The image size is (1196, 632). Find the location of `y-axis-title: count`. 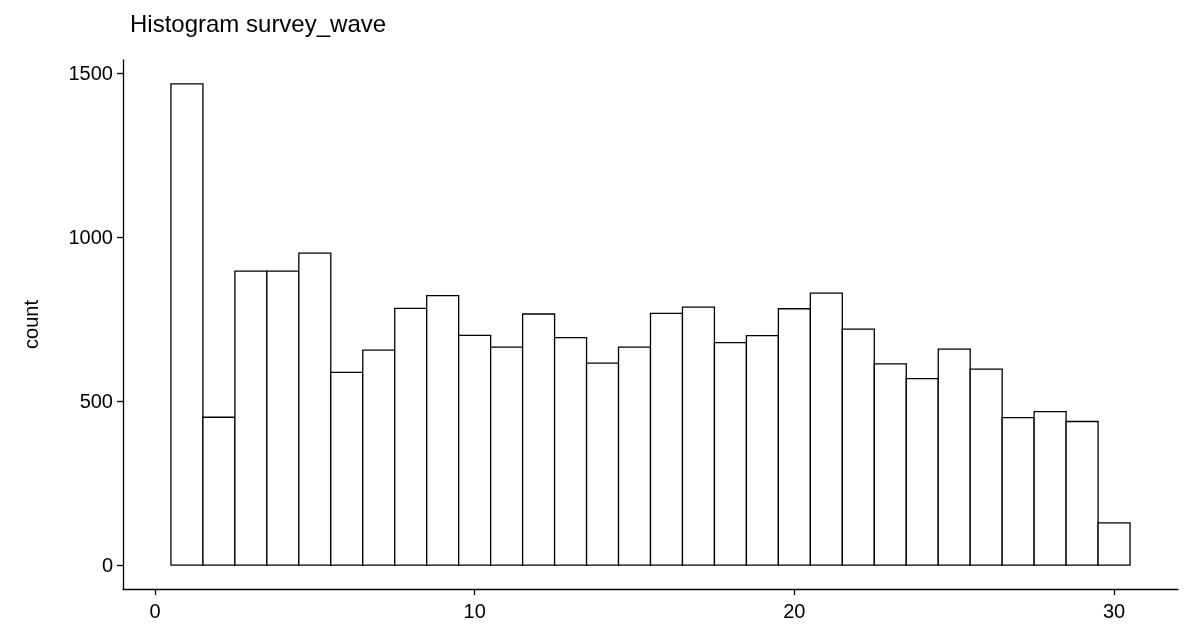

y-axis-title: count is located at coordinates (31, 324).